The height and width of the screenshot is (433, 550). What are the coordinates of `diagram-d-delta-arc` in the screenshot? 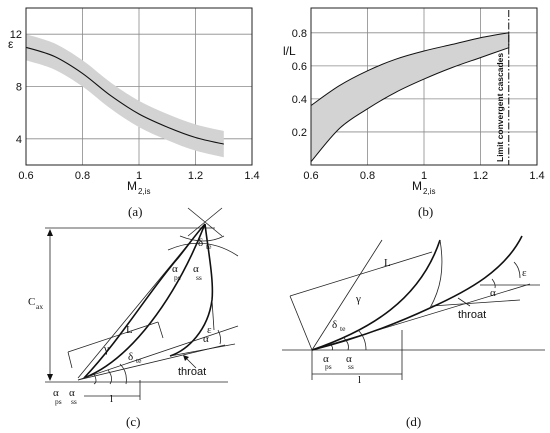 It's located at (362, 340).